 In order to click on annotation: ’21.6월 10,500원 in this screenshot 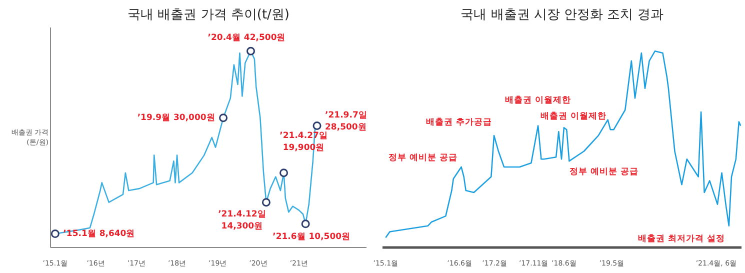, I will do `click(311, 237)`.